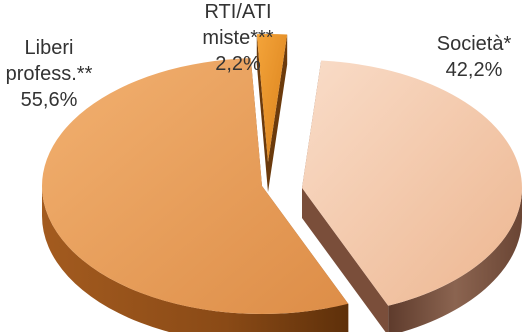 The width and height of the screenshot is (524, 332). What do you see at coordinates (49, 100) in the screenshot?
I see `label-liberi-profess-value: 55,6%` at bounding box center [49, 100].